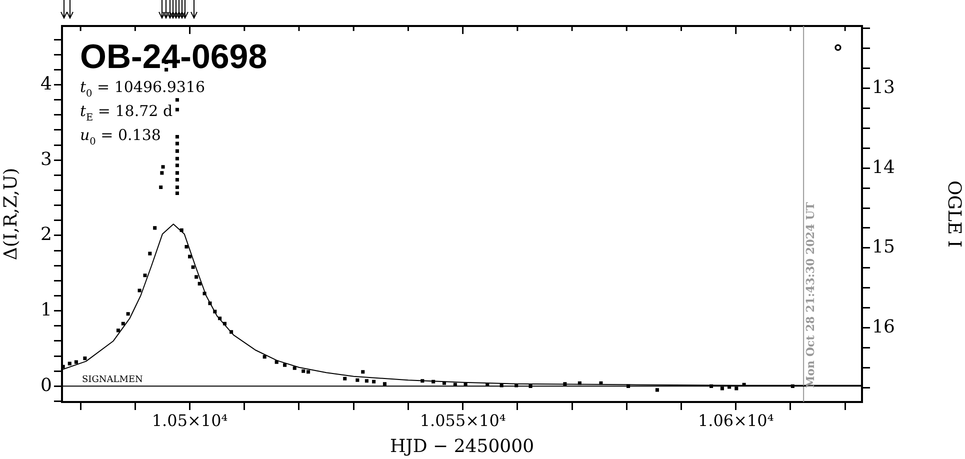 The height and width of the screenshot is (459, 965). What do you see at coordinates (810, 294) in the screenshot?
I see `annotation: Mon Oct 28 21:43:30 2024 UT` at bounding box center [810, 294].